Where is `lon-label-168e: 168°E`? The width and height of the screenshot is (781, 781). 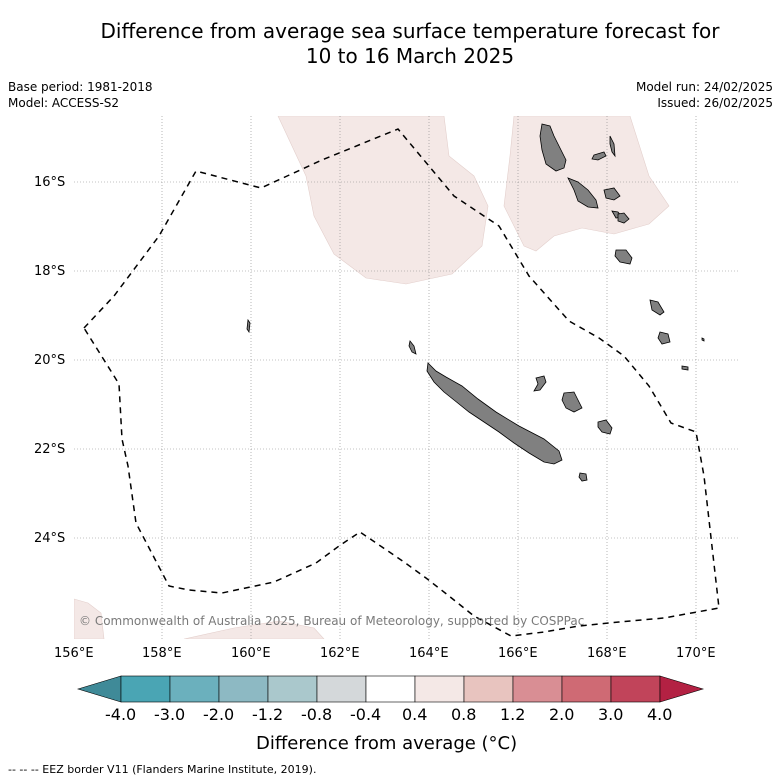 lon-label-168e: 168°E is located at coordinates (607, 653).